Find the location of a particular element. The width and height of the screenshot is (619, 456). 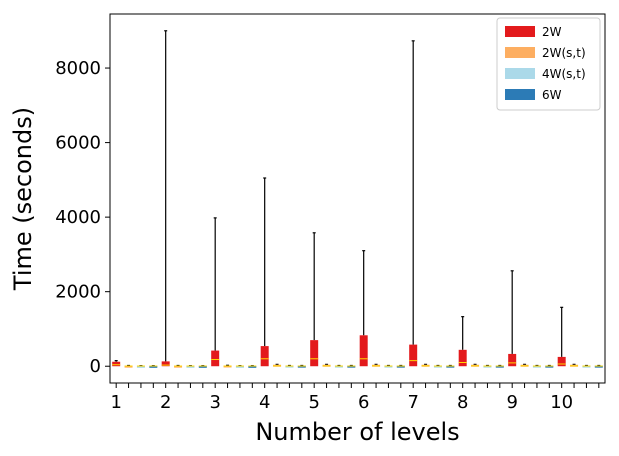

box-2W(s,t)-1 is located at coordinates (128, 366).